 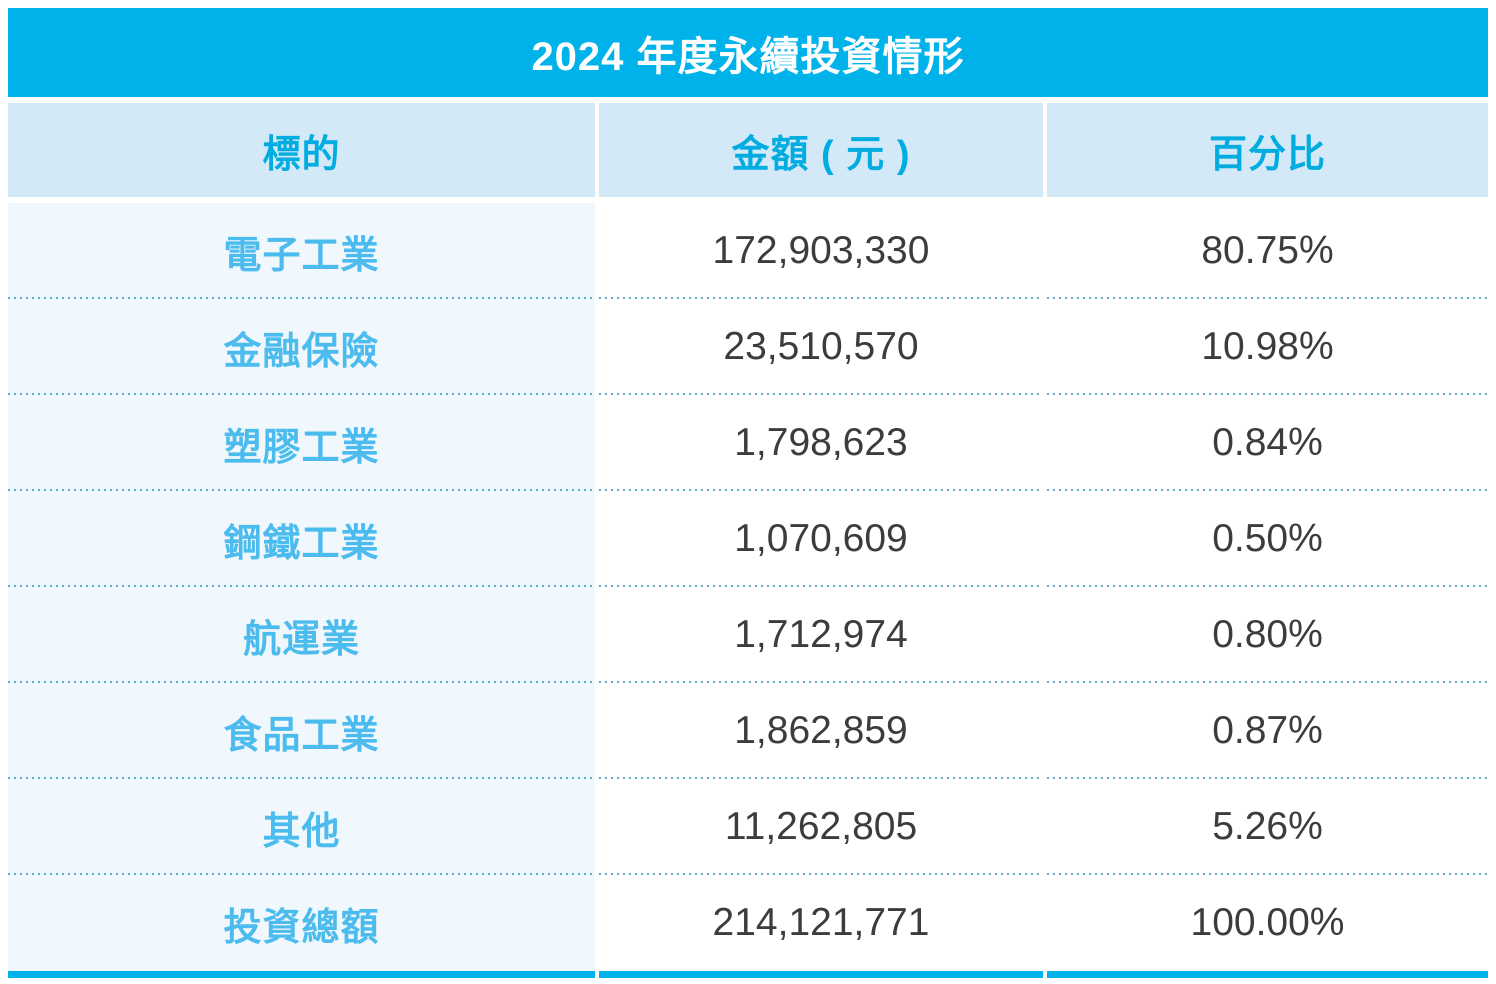 What do you see at coordinates (1267, 347) in the screenshot?
I see `row-percent: 10.98%` at bounding box center [1267, 347].